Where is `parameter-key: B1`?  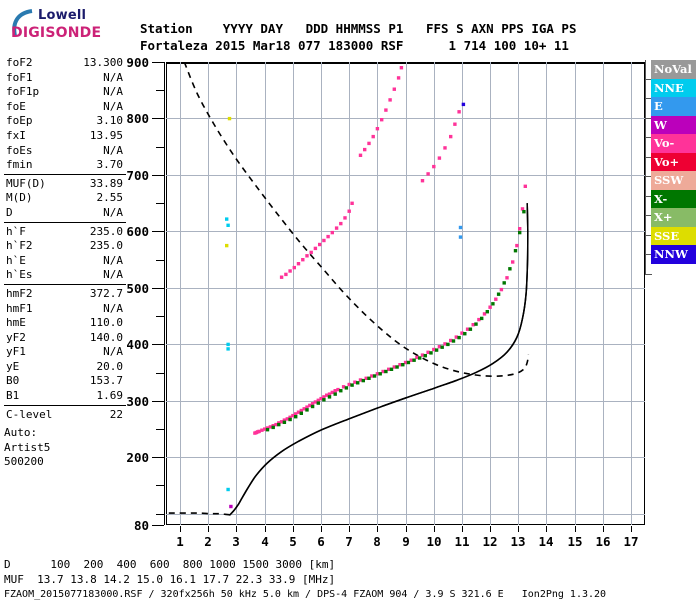 parameter-key: B1 is located at coordinates (13, 396).